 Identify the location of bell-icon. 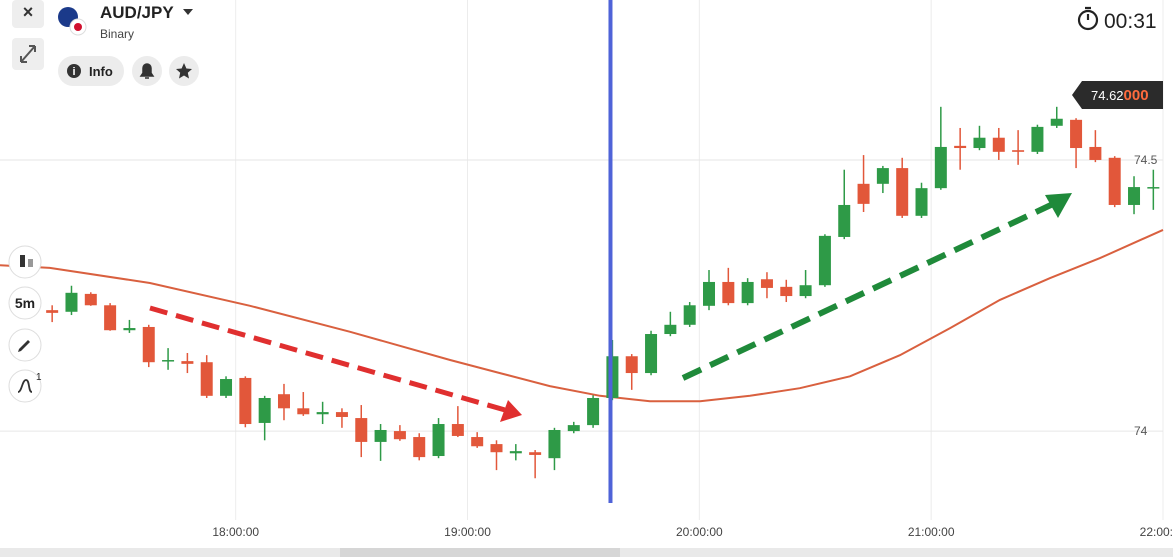
(147, 71).